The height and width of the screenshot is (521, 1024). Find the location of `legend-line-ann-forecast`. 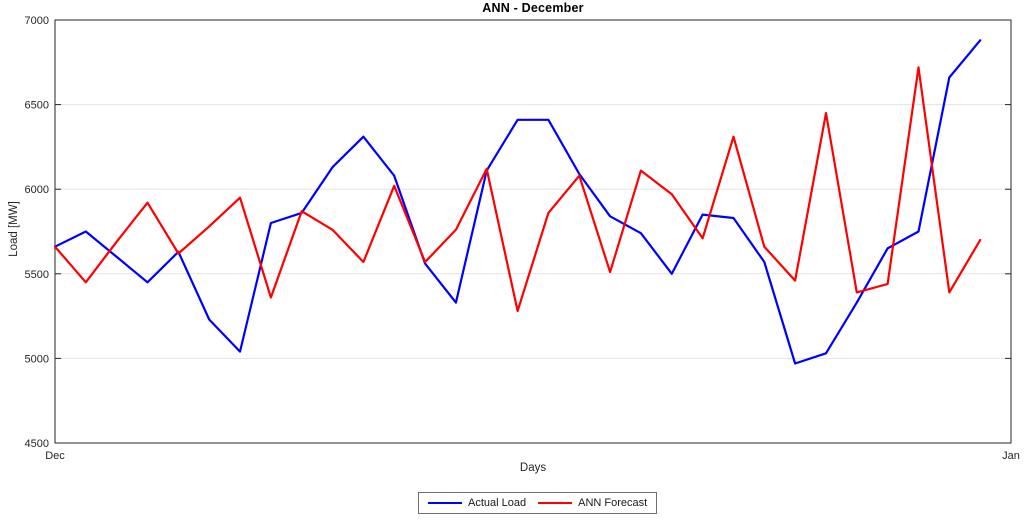

legend-line-ann-forecast is located at coordinates (555, 503).